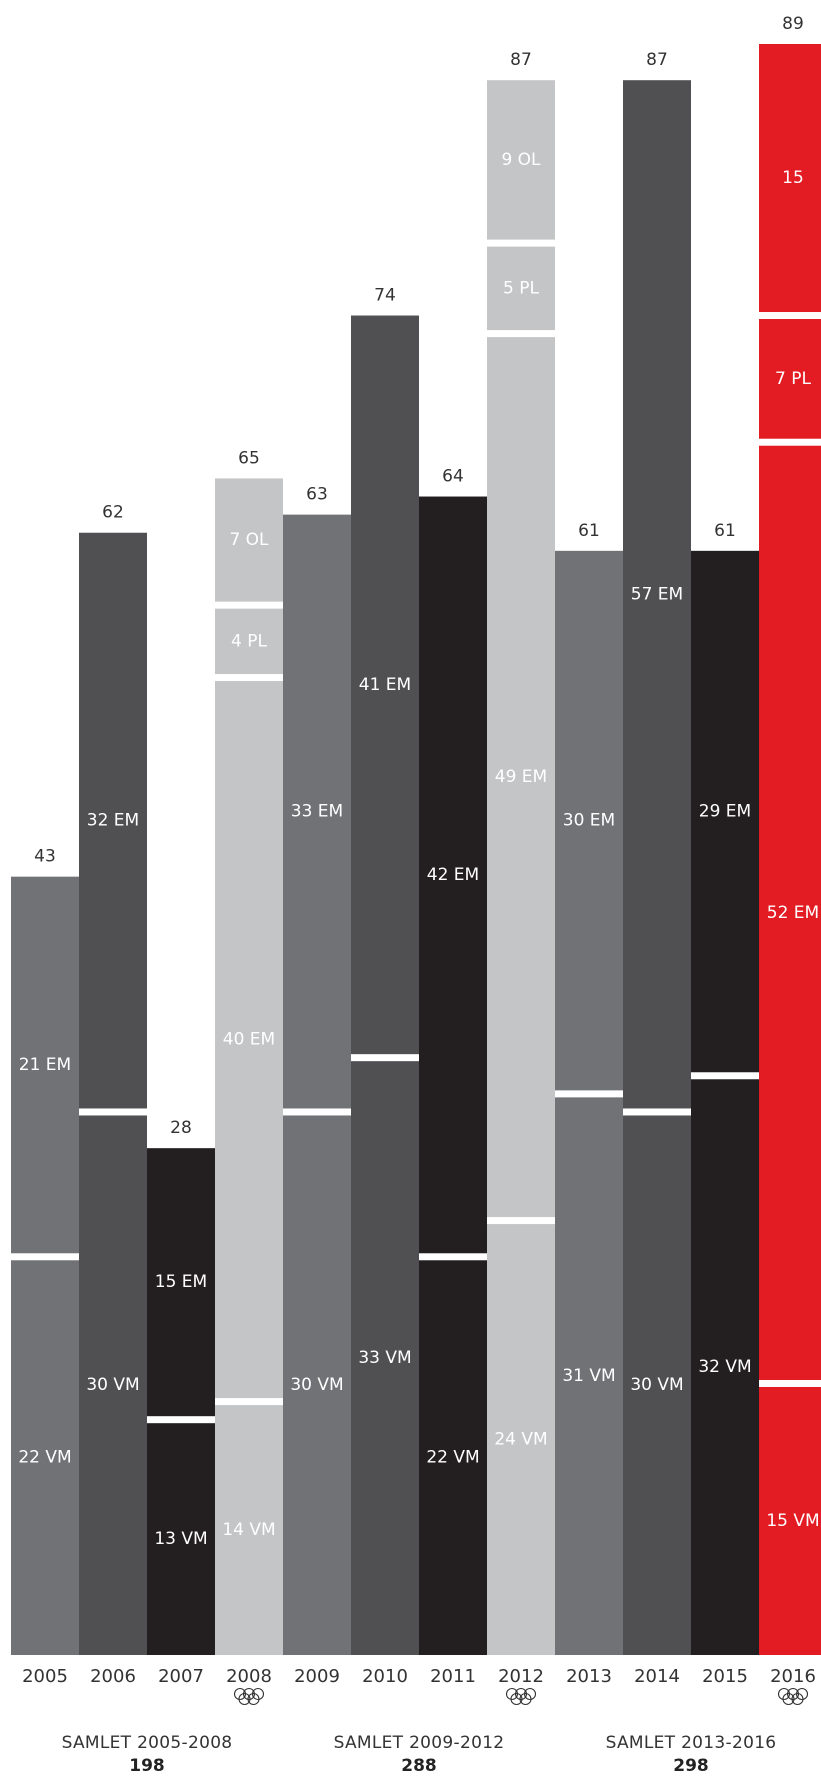  I want to click on segment-label: 49 EM, so click(521, 777).